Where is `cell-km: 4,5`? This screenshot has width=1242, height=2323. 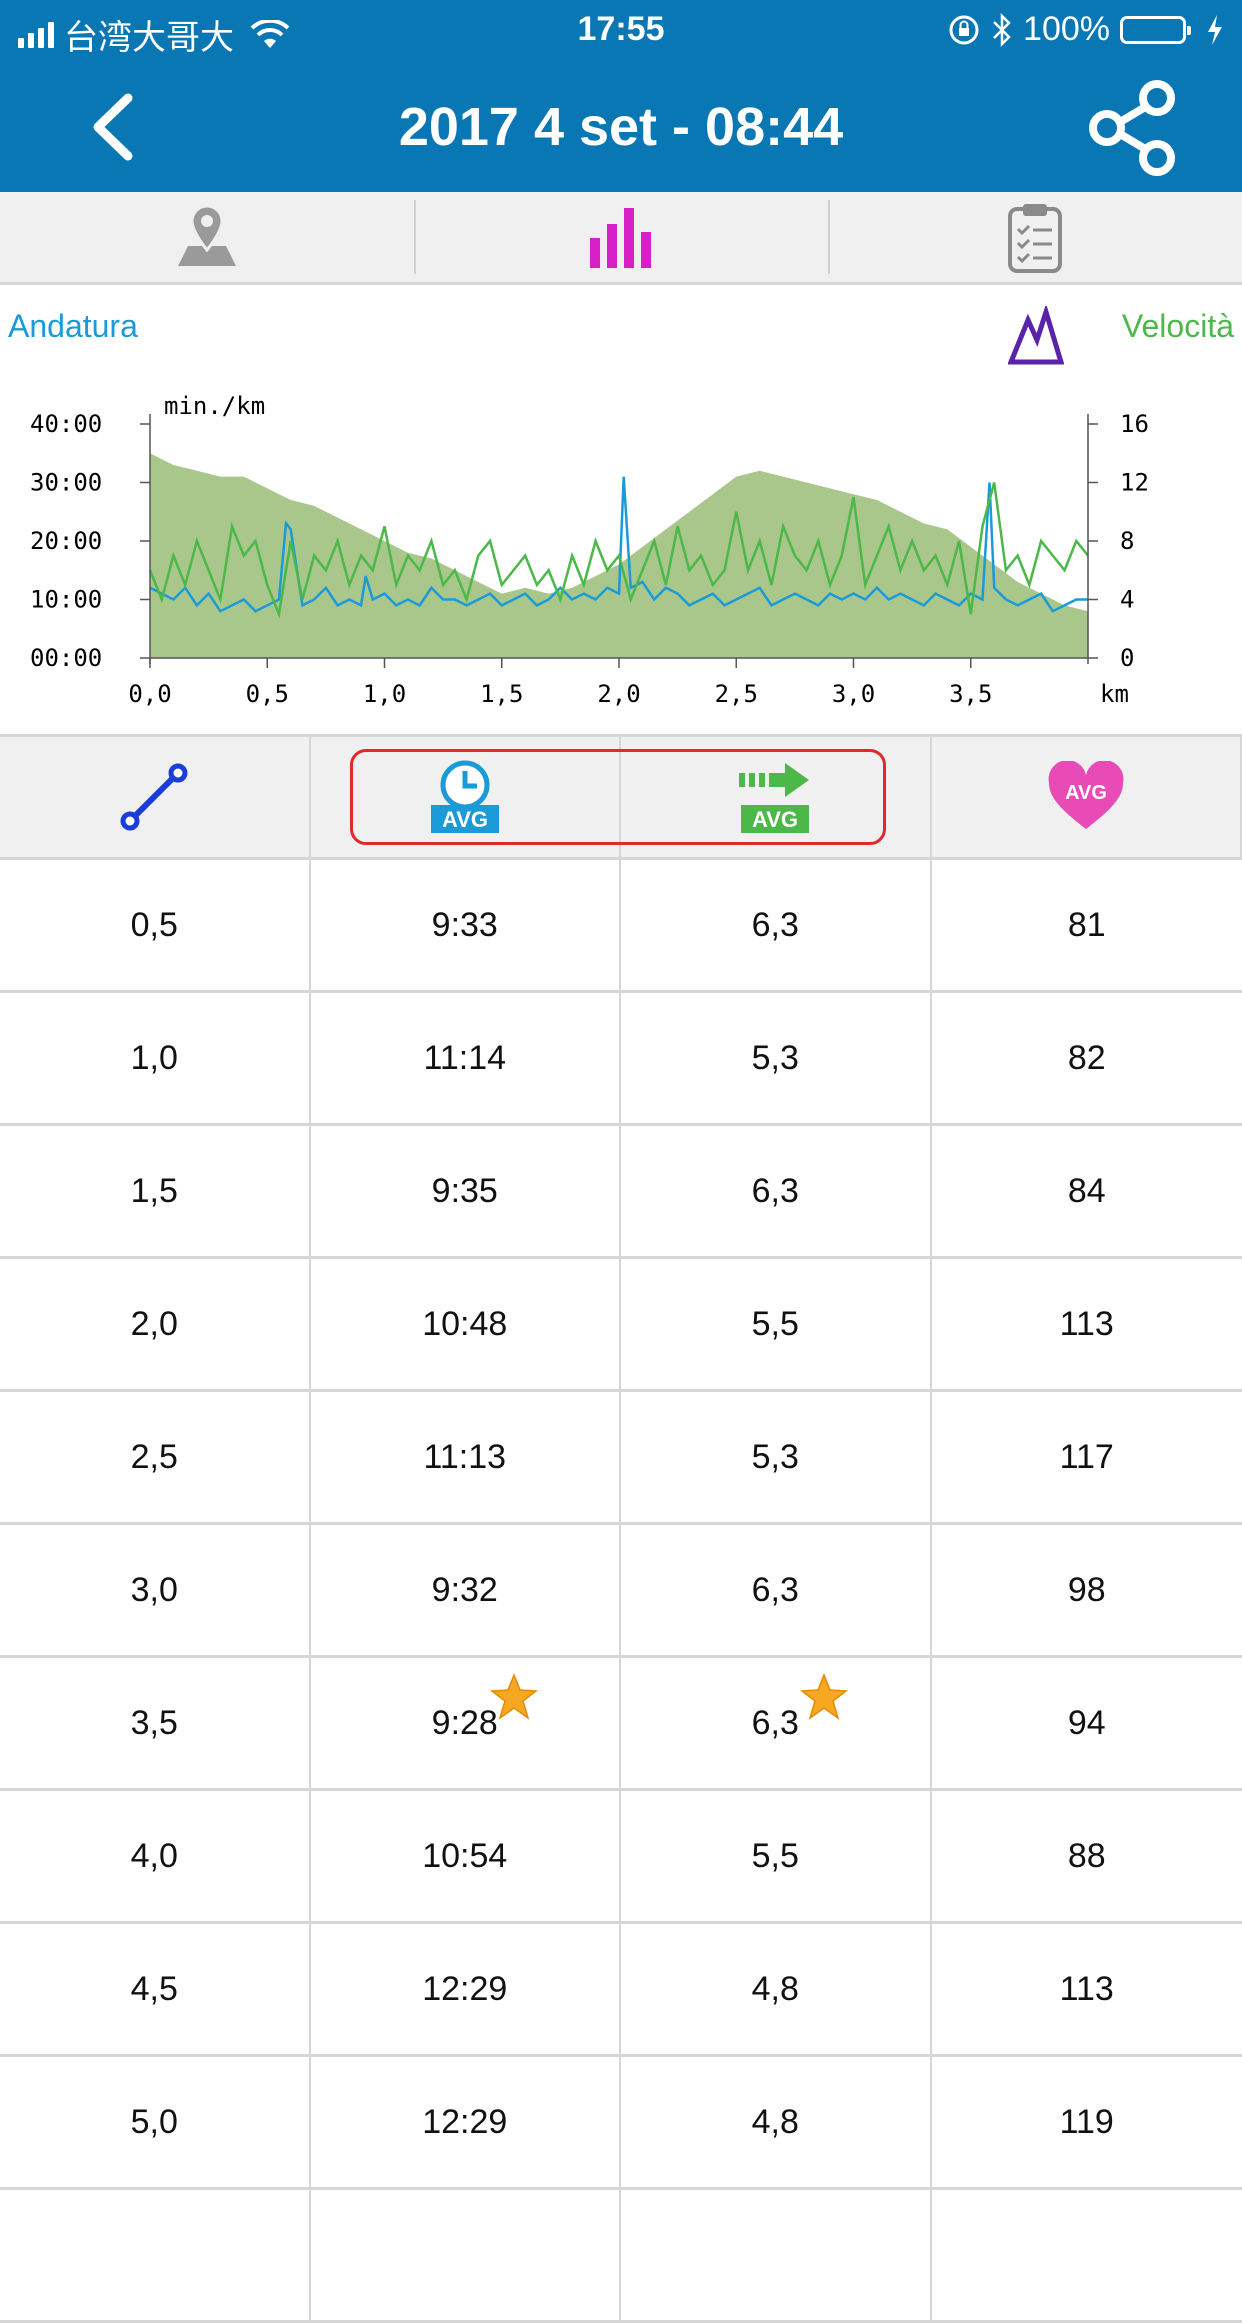 cell-km: 4,5 is located at coordinates (155, 1989).